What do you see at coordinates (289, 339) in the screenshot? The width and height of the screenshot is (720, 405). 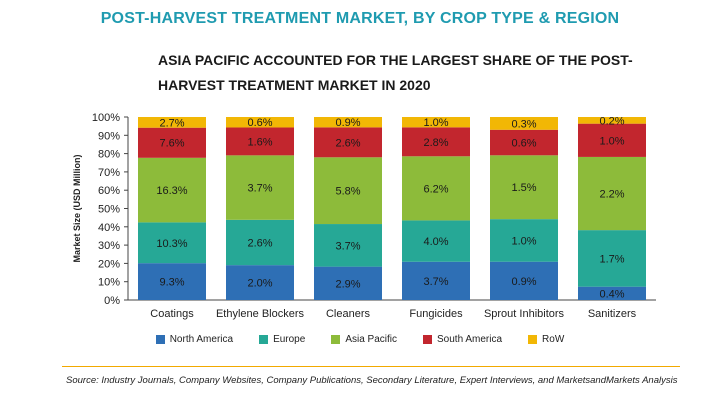 I see `legend-label: Europe` at bounding box center [289, 339].